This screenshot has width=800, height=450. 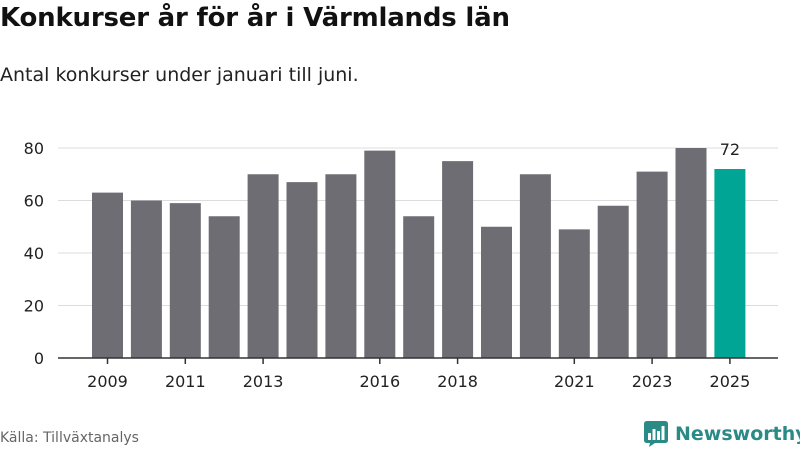 What do you see at coordinates (379, 381) in the screenshot?
I see `x-tick-label: 2016` at bounding box center [379, 381].